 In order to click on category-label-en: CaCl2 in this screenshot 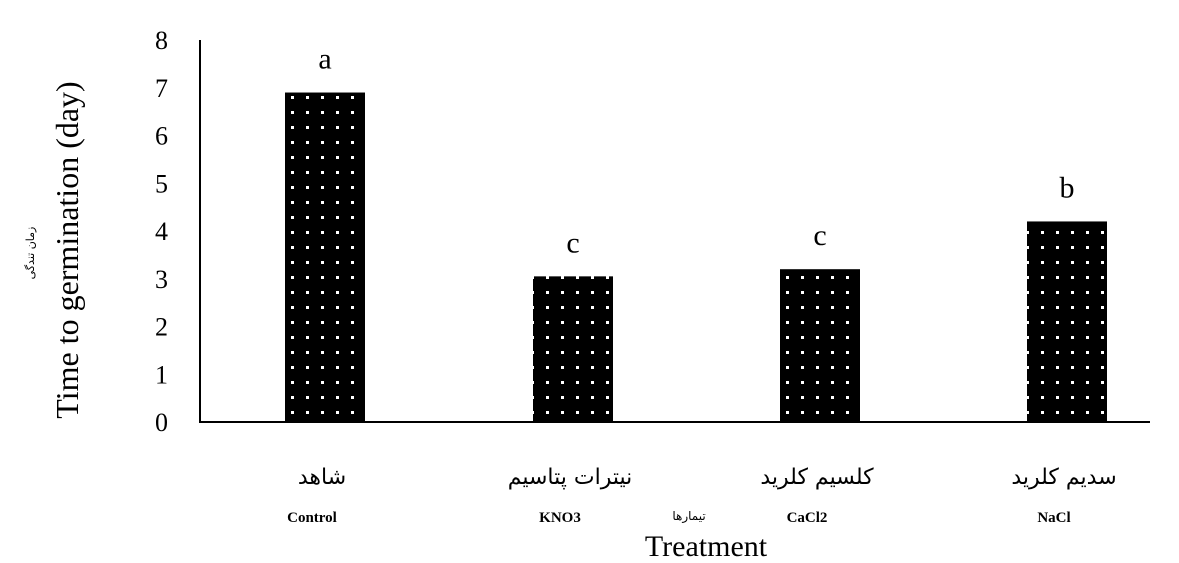, I will do `click(807, 518)`.